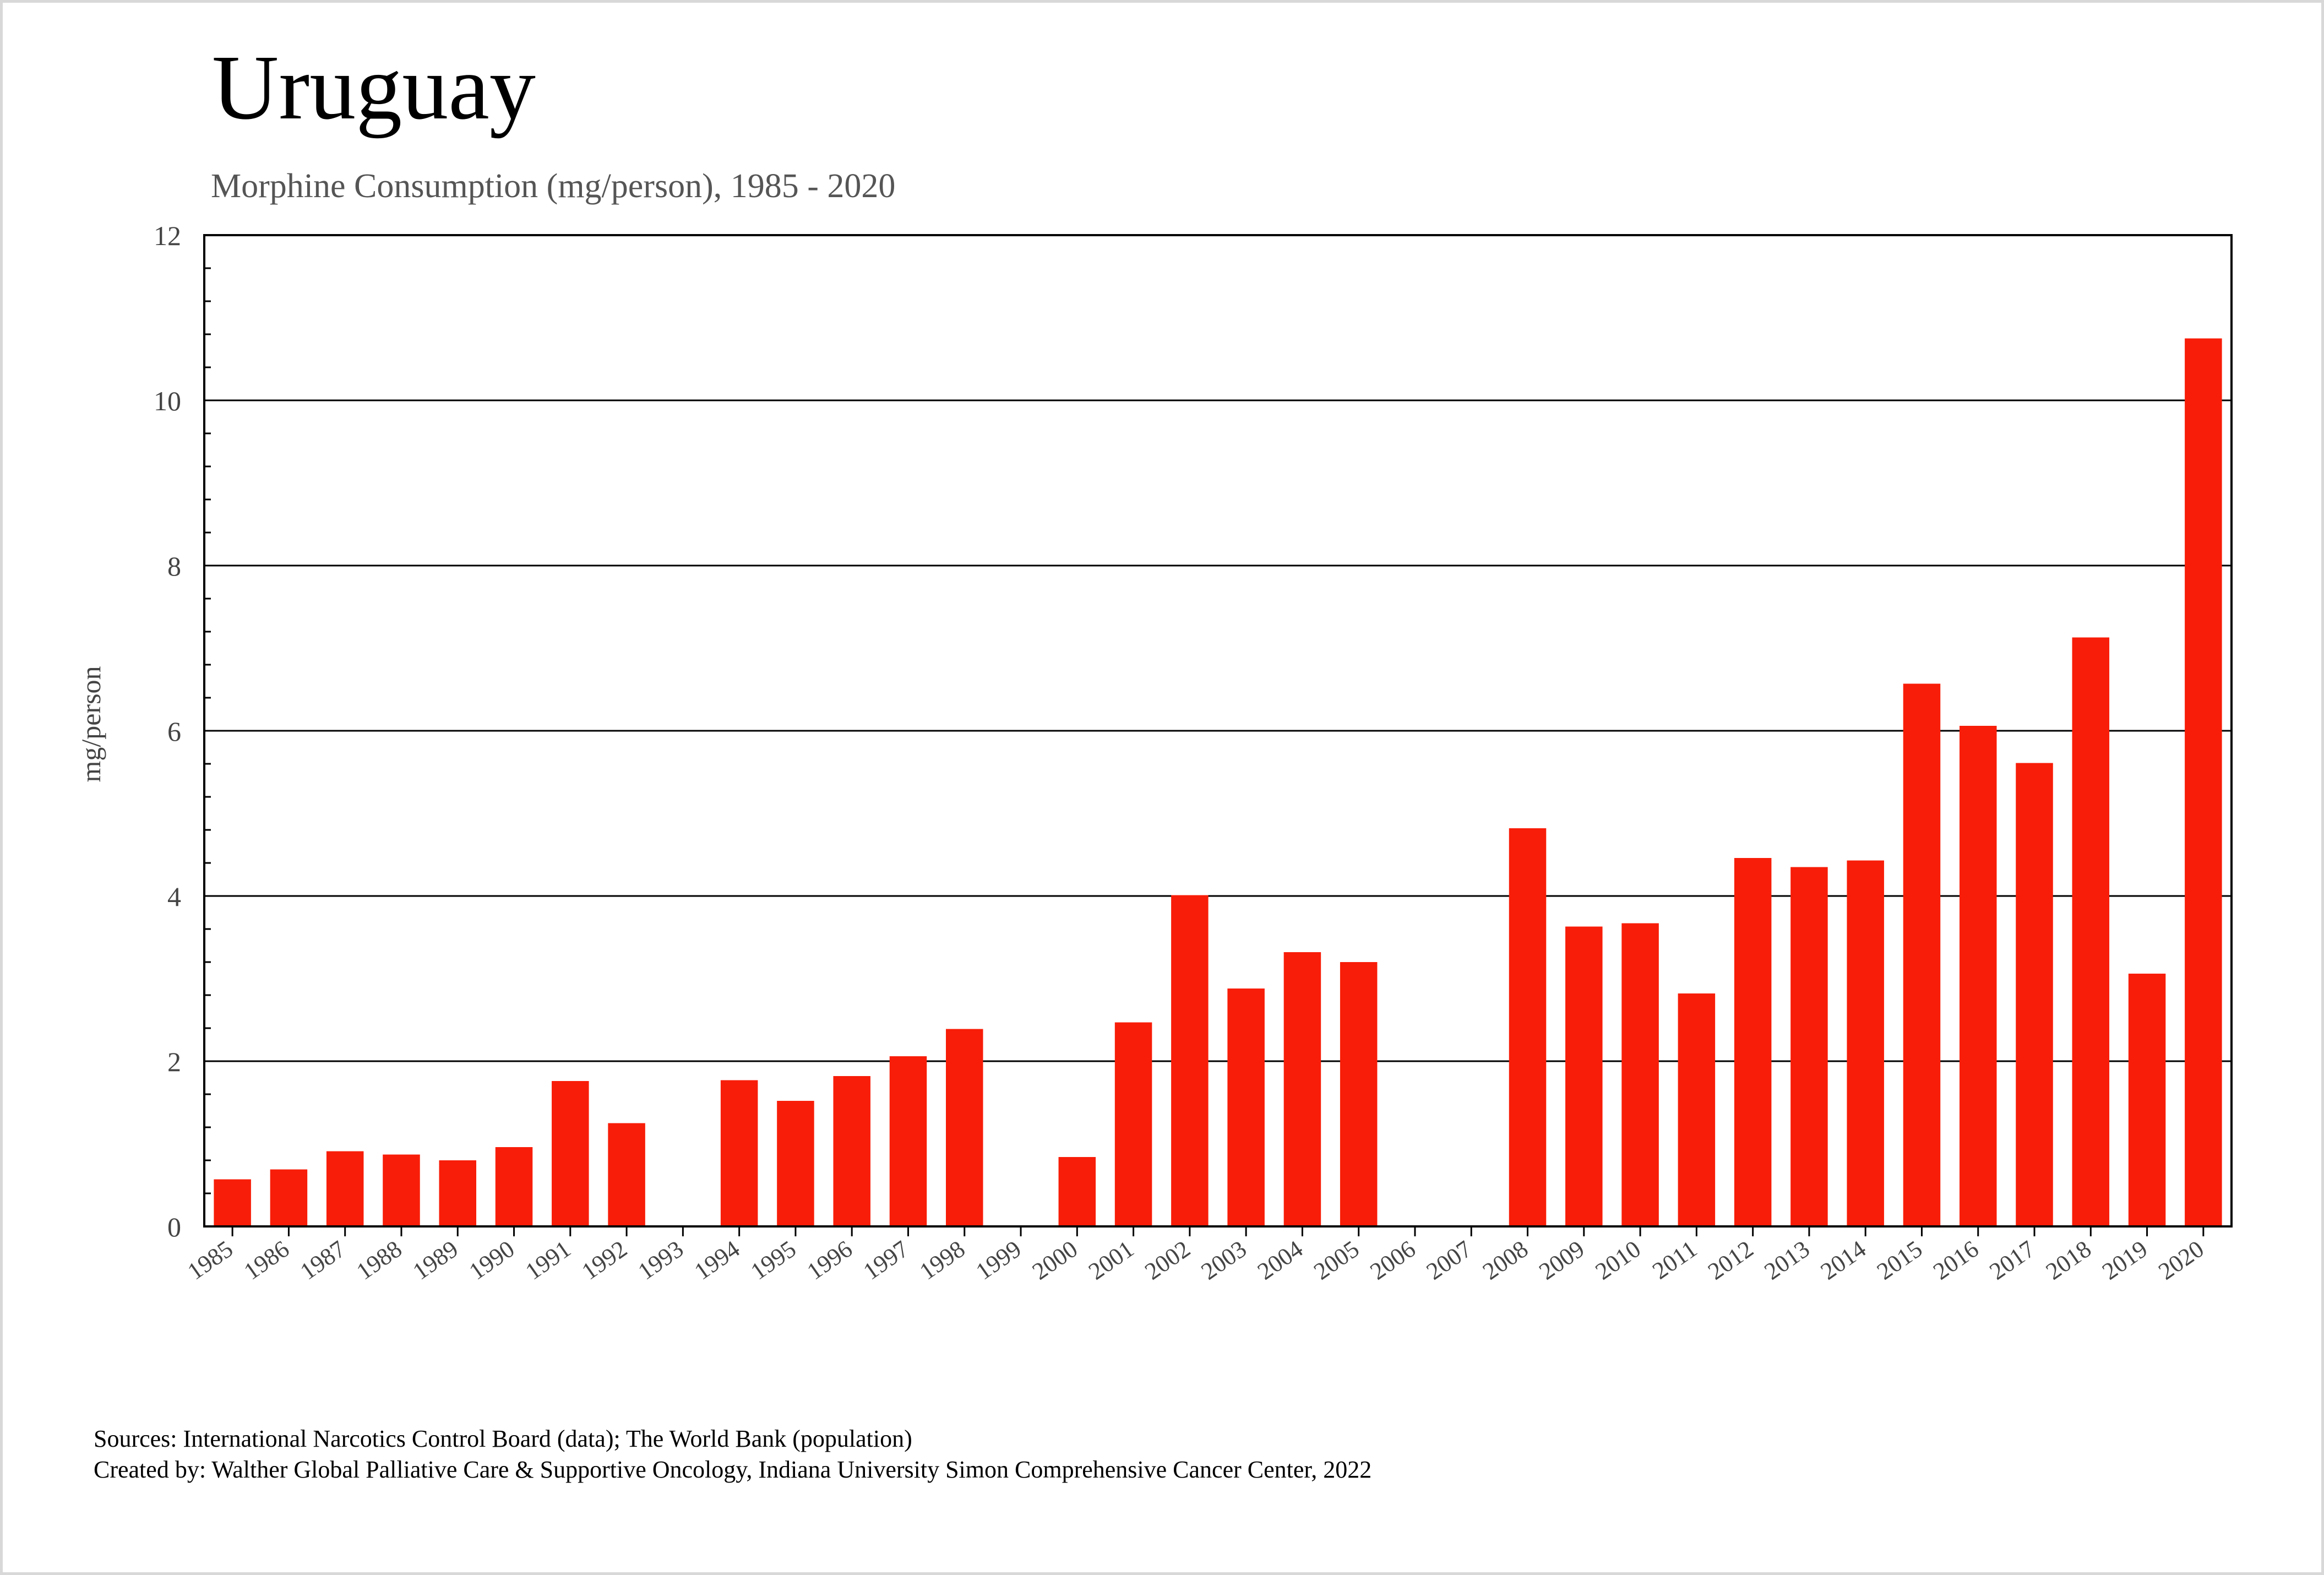  Describe the element at coordinates (604, 1260) in the screenshot. I see `x-tick-label-1992: 1992` at that location.